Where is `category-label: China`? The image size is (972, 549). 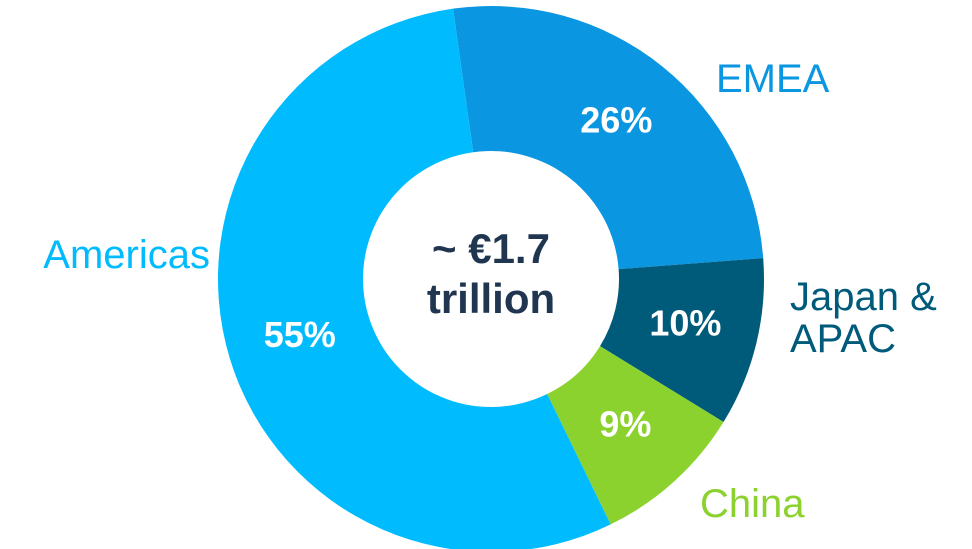 category-label: China is located at coordinates (752, 504).